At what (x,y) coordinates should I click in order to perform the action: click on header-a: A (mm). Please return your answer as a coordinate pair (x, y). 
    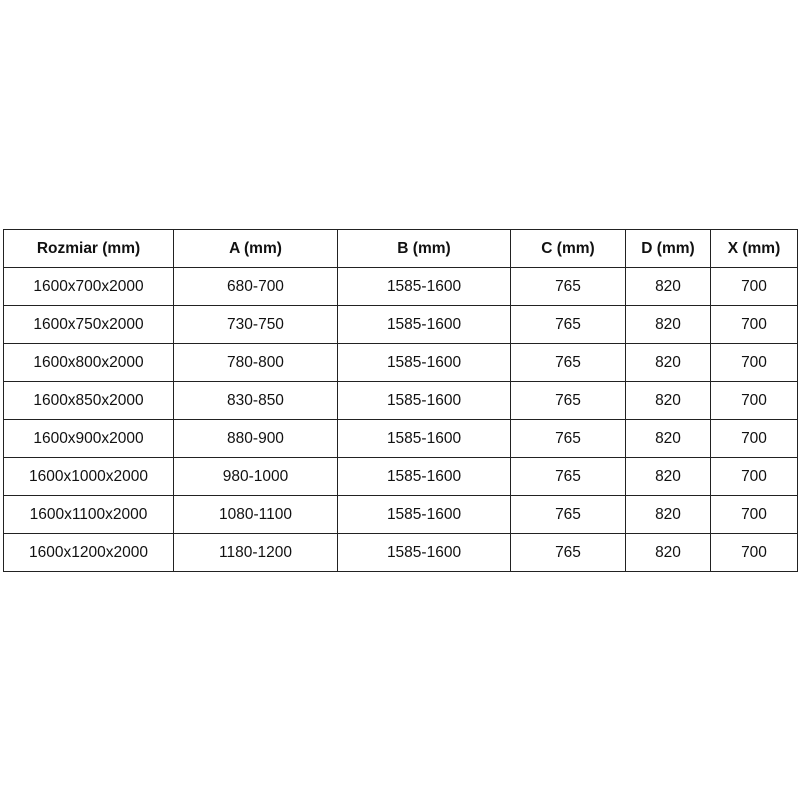
    Looking at the image, I should click on (255, 248).